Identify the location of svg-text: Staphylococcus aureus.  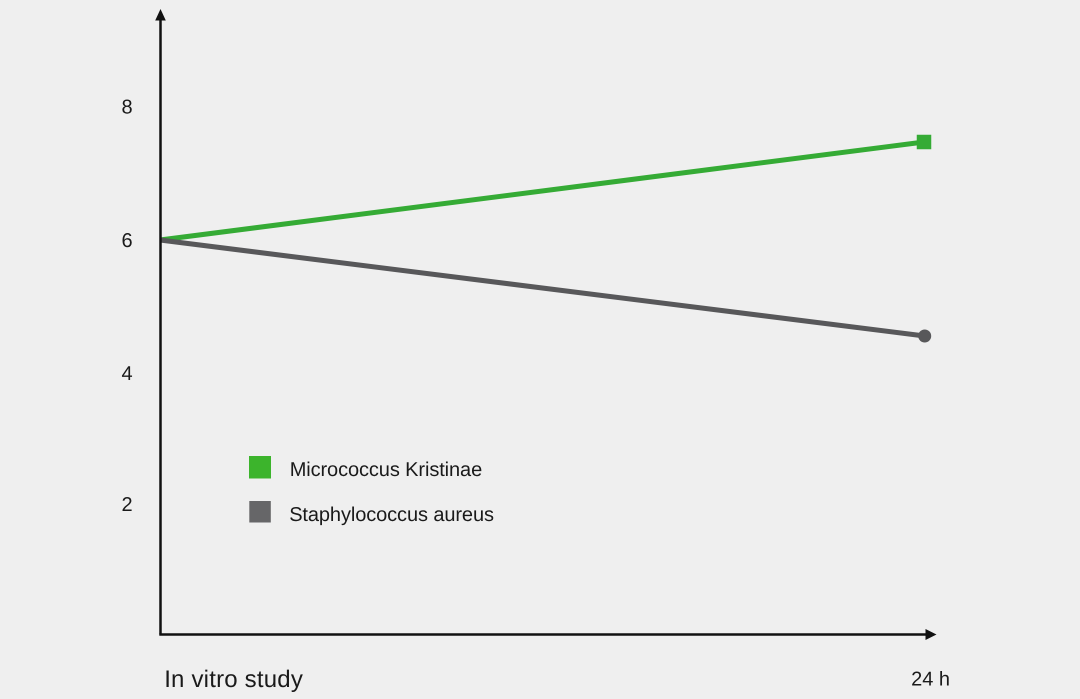
(391, 515).